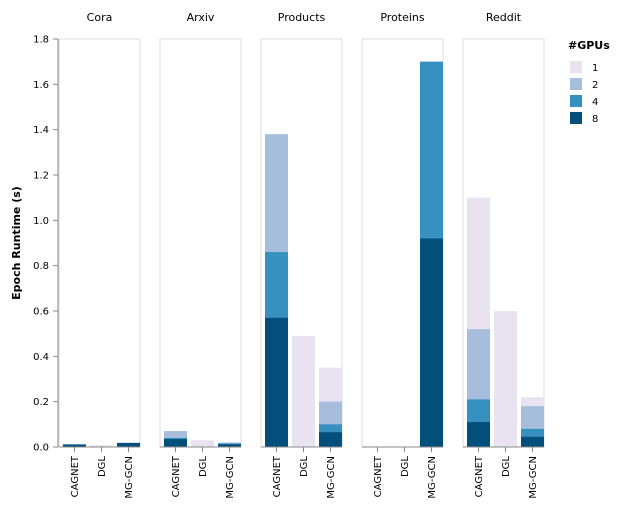 Image resolution: width=626 pixels, height=517 pixels. Describe the element at coordinates (16, 243) in the screenshot. I see `y-axis-title: Epoch Runtime (s)` at that location.